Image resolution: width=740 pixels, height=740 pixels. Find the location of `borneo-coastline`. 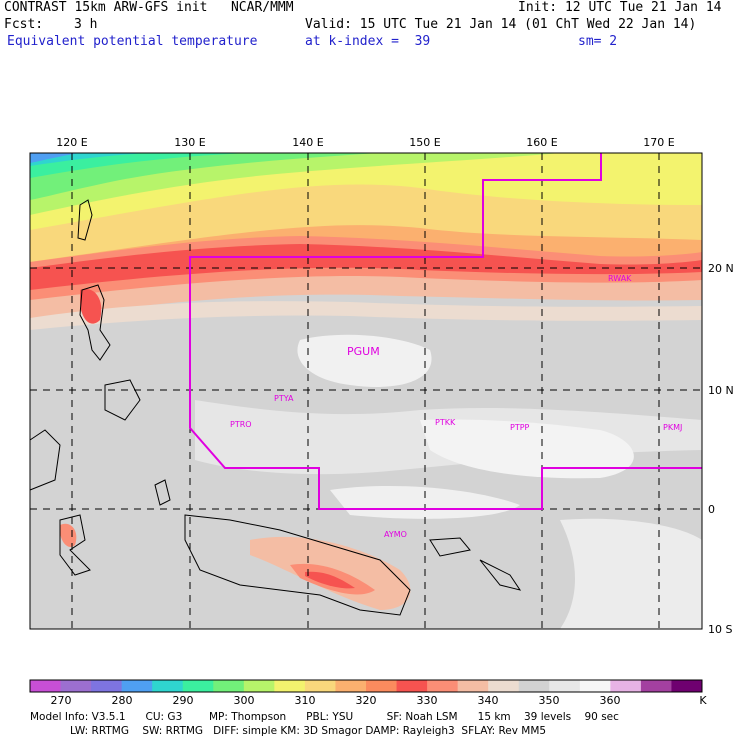

borneo-coastline is located at coordinates (45, 460).